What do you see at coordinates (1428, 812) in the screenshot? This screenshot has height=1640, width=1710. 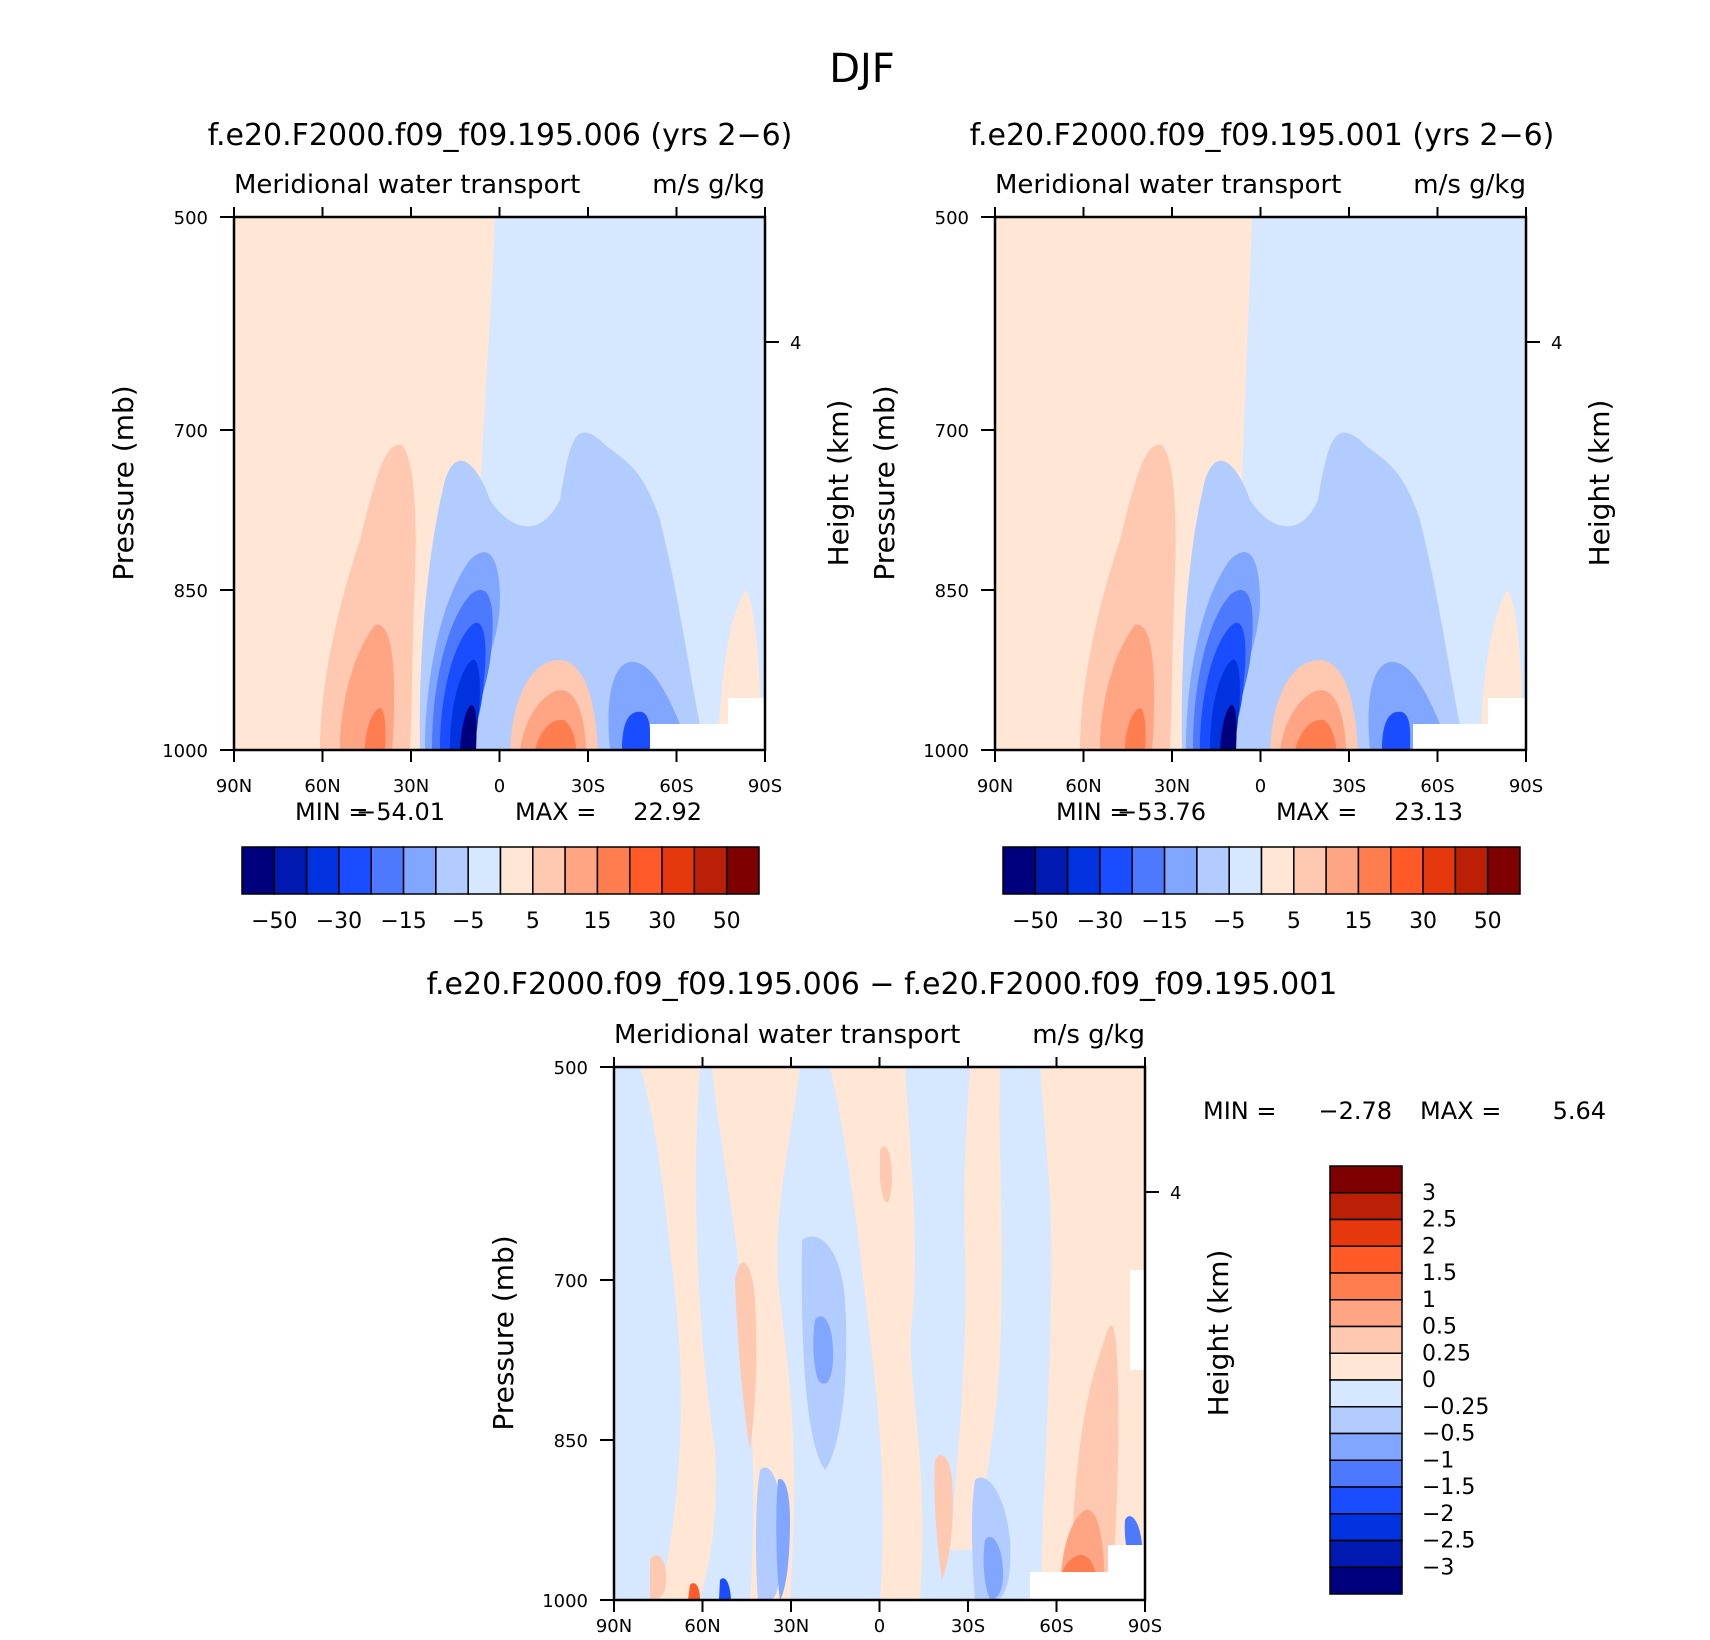 I see `stat-max-value: 23.13` at bounding box center [1428, 812].